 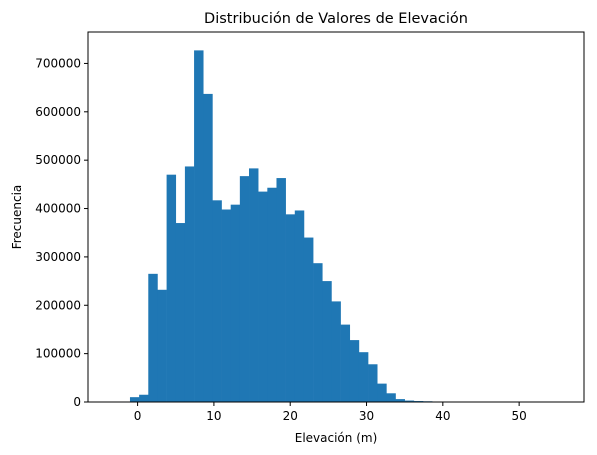 What do you see at coordinates (77, 402) in the screenshot?
I see `y-tick-label: 0` at bounding box center [77, 402].